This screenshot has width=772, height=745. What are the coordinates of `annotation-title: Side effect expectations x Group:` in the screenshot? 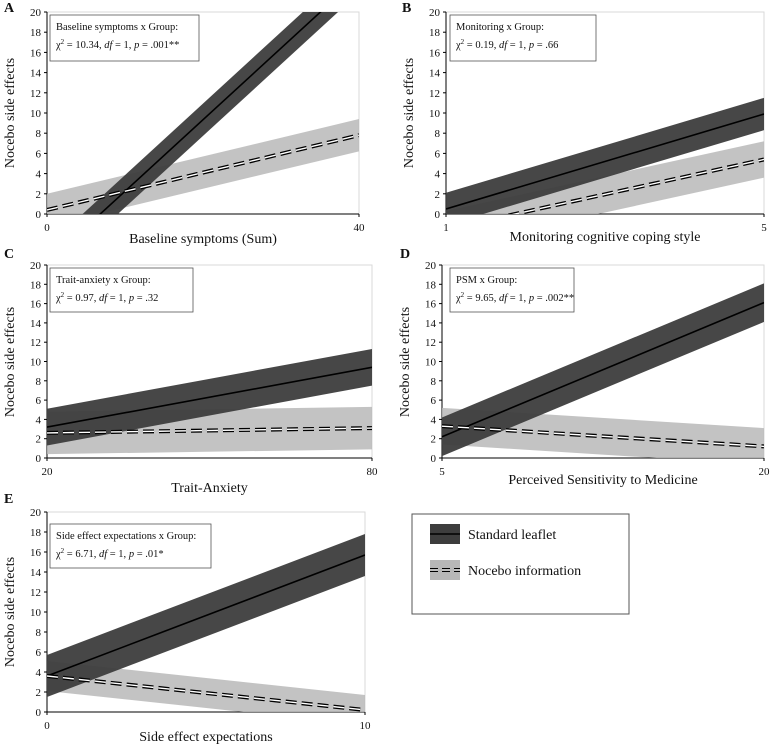 It's located at (126, 536).